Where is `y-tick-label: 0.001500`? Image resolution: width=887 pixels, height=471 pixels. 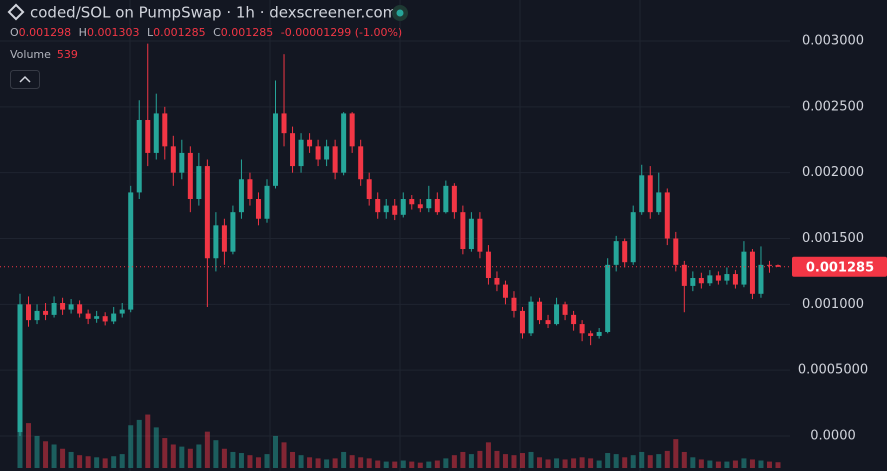 y-tick-label: 0.001500 is located at coordinates (833, 238).